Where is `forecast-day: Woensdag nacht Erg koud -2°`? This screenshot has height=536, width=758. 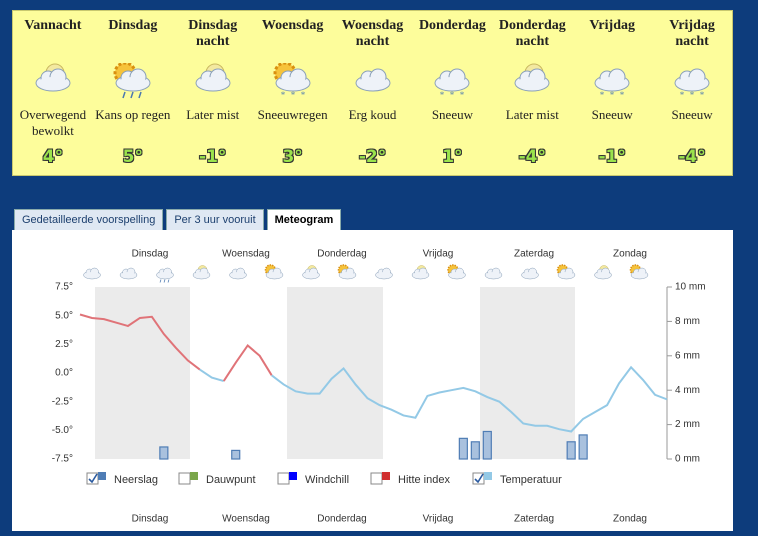
forecast-day: Woensdag nacht Erg koud -2° is located at coordinates (373, 93).